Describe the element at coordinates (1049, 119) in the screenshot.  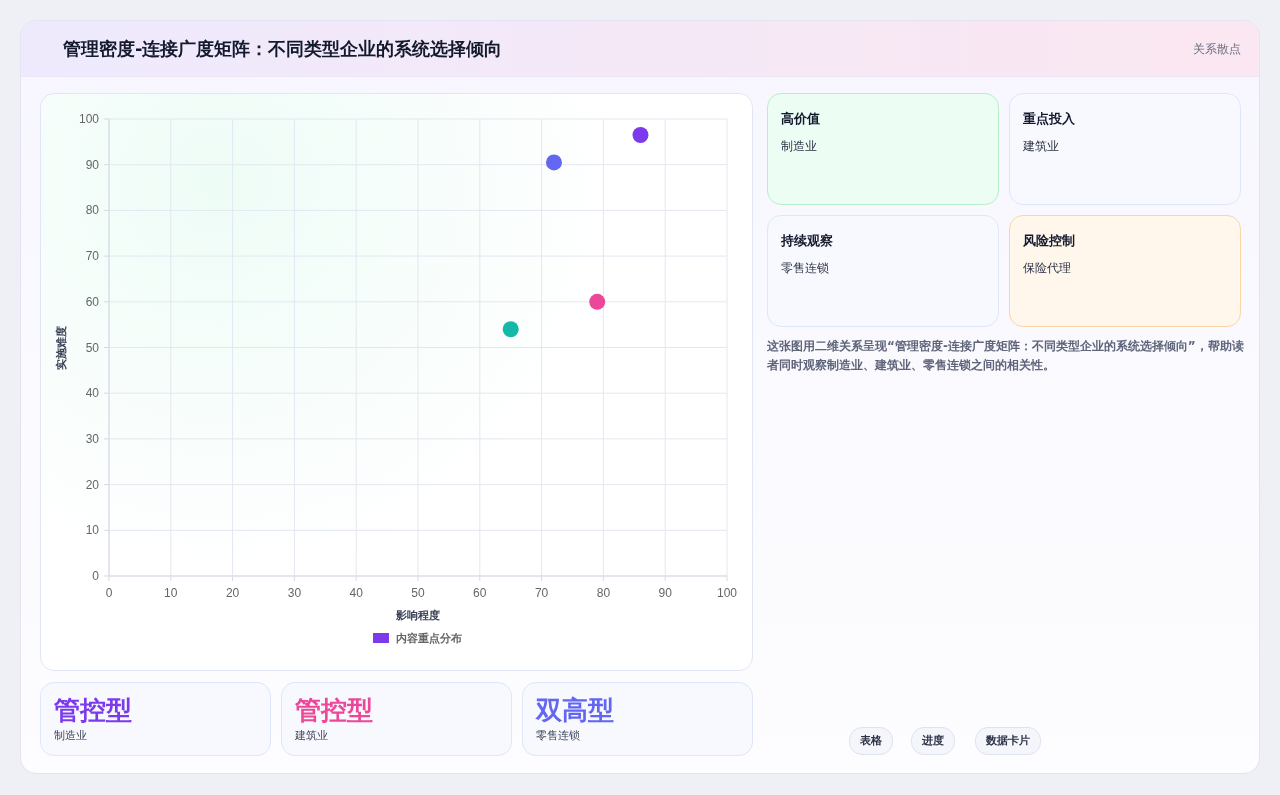
I see `text: 重点投入` at that location.